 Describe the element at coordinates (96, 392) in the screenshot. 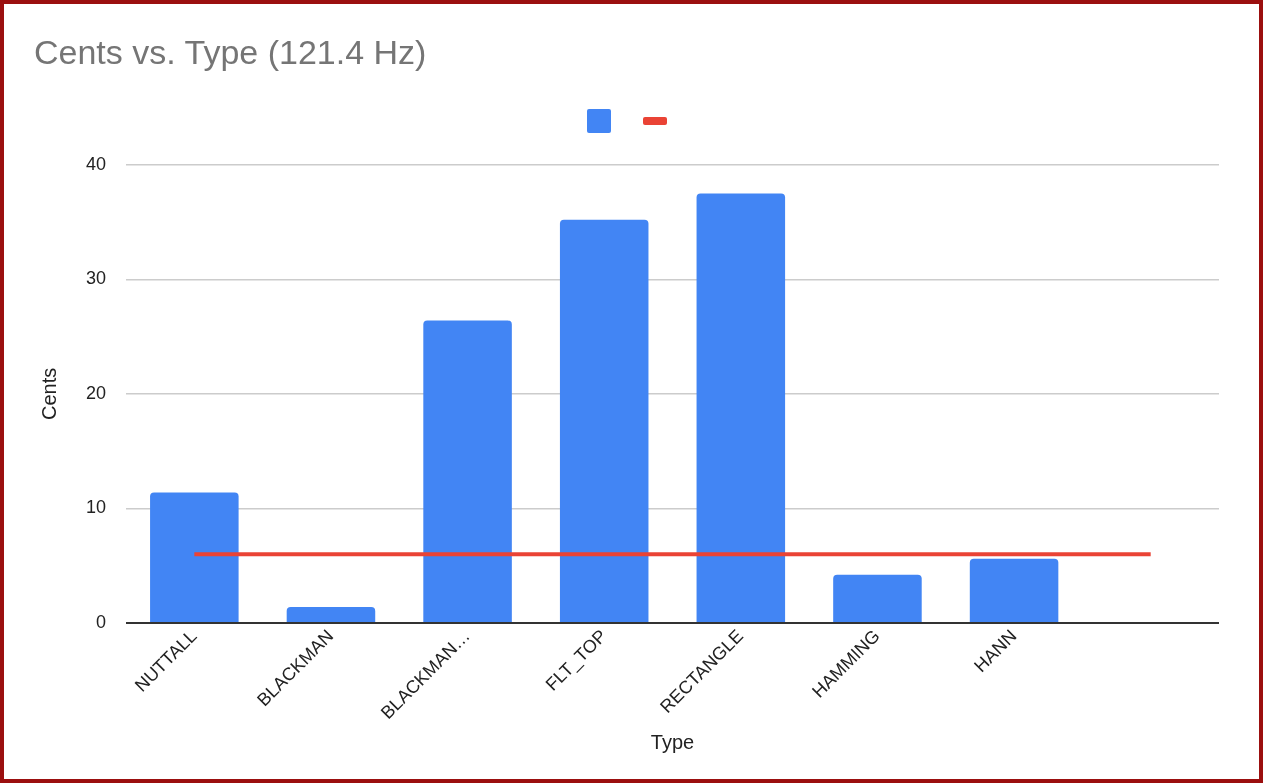

I see `y-tick-label: 20` at that location.